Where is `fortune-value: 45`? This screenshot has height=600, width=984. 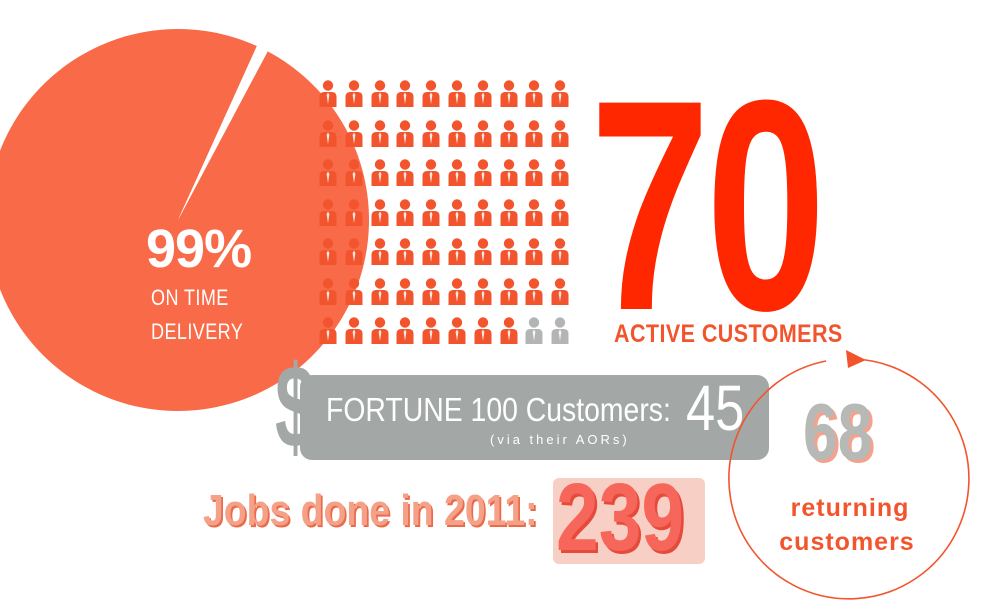
fortune-value: 45 is located at coordinates (715, 408).